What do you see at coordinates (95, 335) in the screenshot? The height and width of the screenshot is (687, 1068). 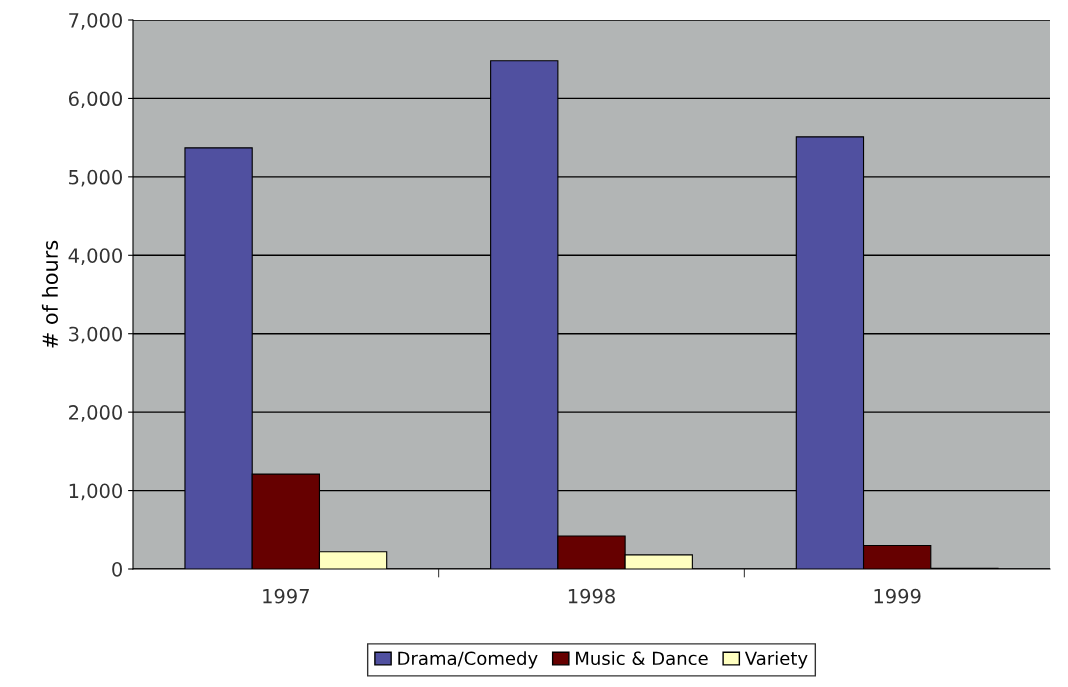 I see `y-tick-label: 3,000` at bounding box center [95, 335].